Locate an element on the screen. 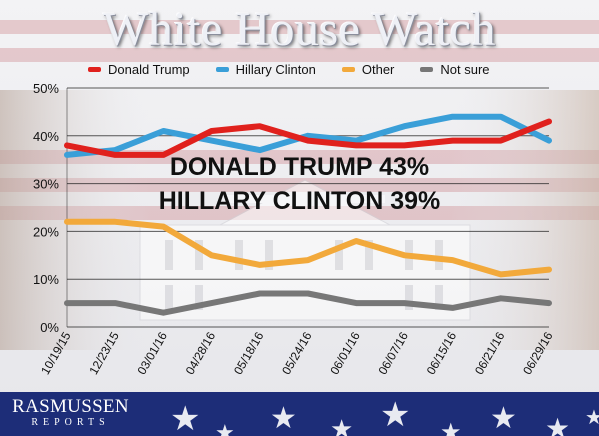  footer-band is located at coordinates (299, 414).